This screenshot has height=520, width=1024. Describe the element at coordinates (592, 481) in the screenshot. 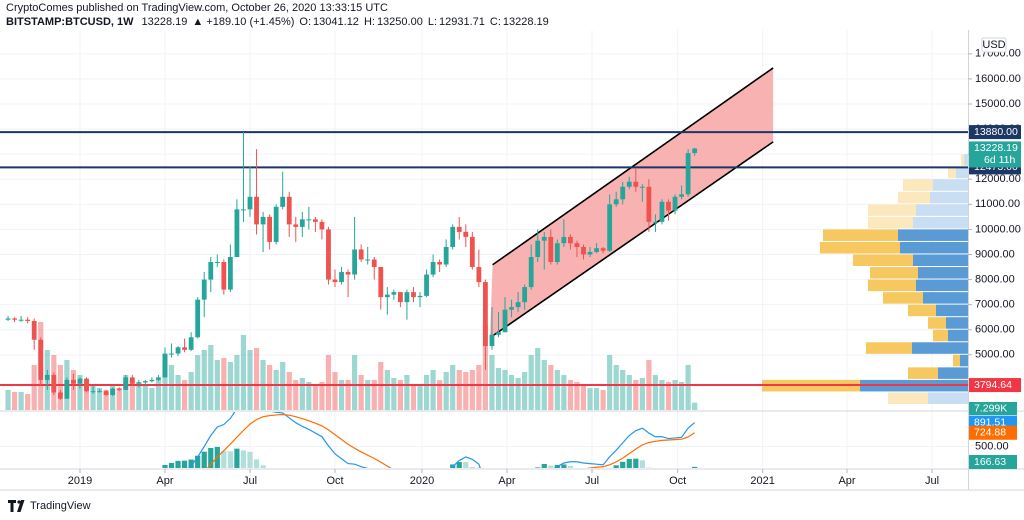

I see `x-tick-label: Jul` at that location.